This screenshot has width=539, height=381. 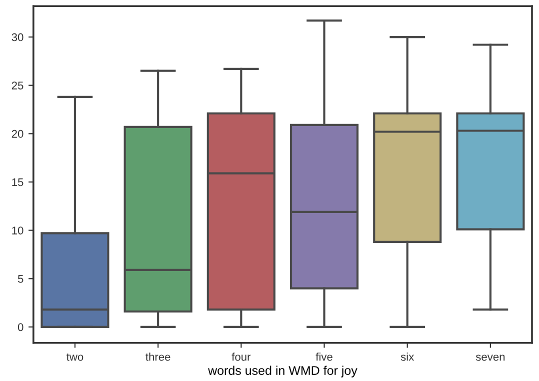 I want to click on x-tick-label: four, so click(x=241, y=356).